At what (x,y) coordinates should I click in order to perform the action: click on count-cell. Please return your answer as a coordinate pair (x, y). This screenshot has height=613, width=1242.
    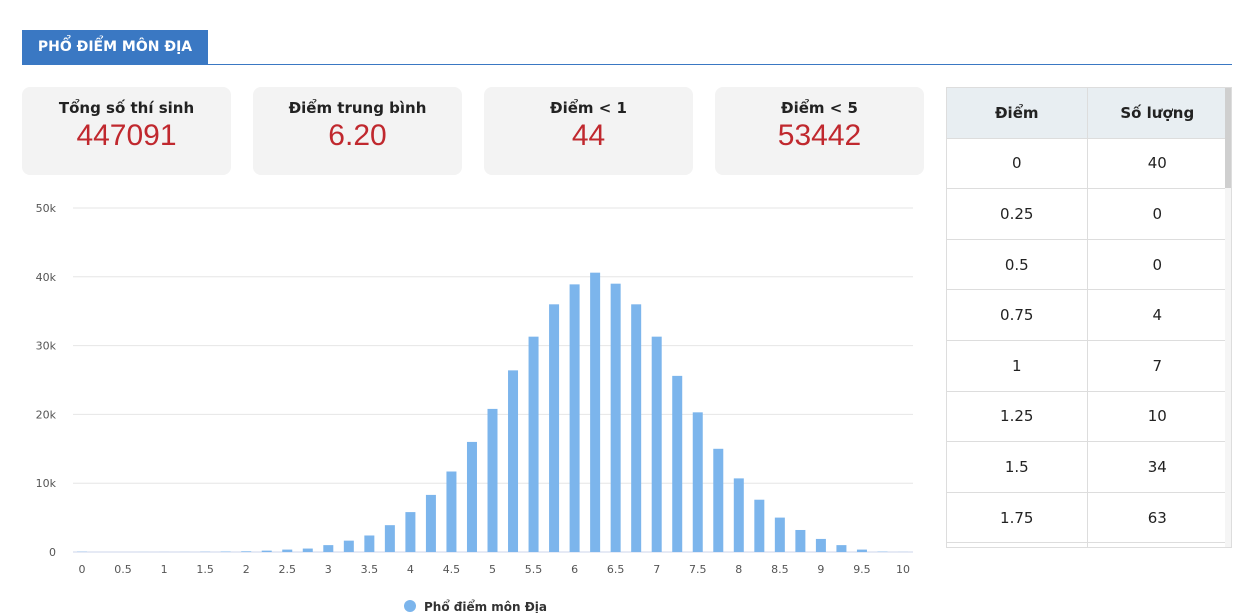
    Looking at the image, I should click on (1158, 545).